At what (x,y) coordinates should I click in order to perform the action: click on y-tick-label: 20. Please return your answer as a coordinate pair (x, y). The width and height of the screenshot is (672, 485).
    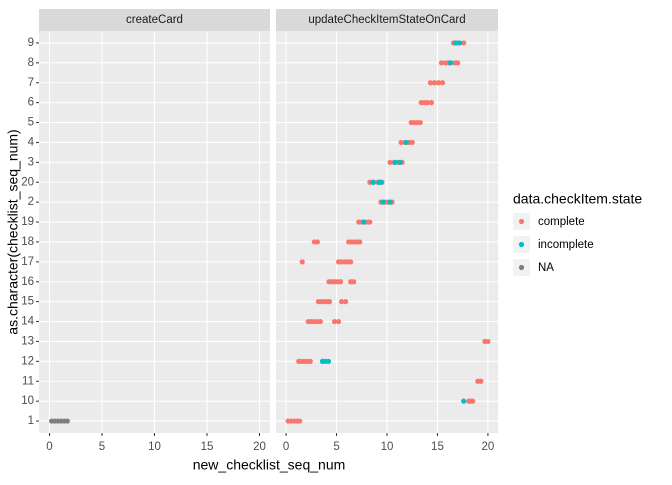
    Looking at the image, I should click on (27, 182).